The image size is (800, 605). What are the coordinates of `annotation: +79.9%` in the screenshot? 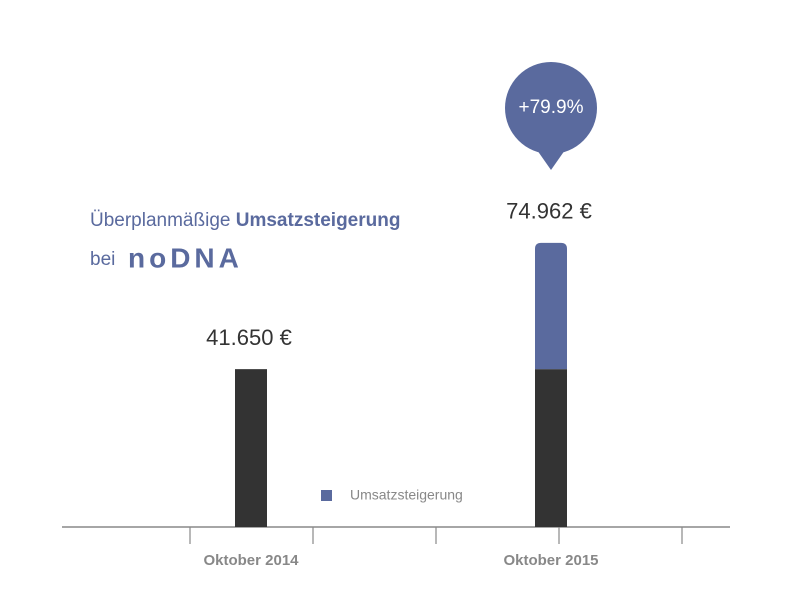 It's located at (551, 107).